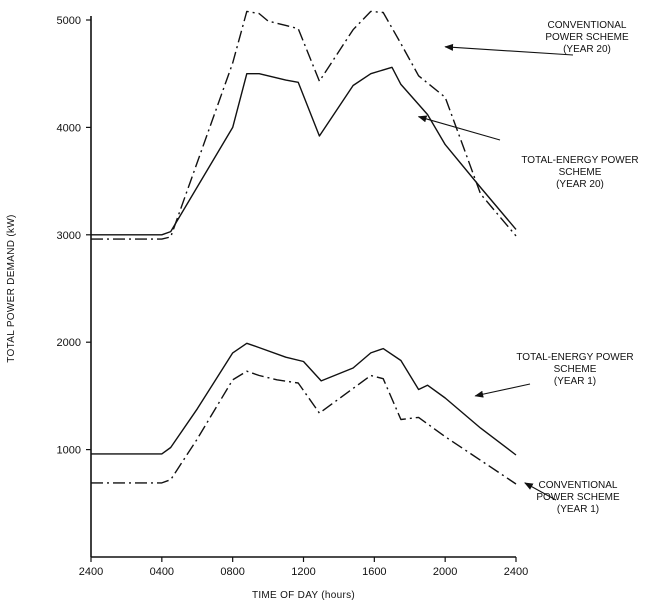 The width and height of the screenshot is (660, 603). I want to click on annotation-label: TOTAL-ENERGY POWER SCHEME (YEAR 1), so click(574, 369).